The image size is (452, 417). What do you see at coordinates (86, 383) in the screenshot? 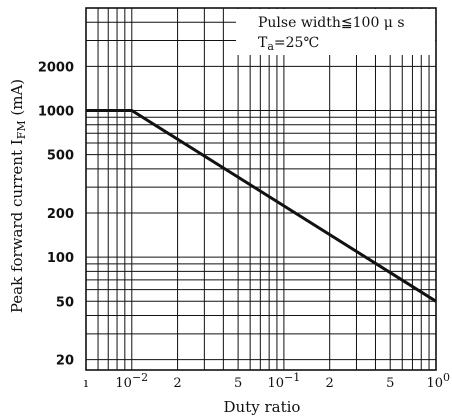
I see `x-tick-label: ı` at bounding box center [86, 383].